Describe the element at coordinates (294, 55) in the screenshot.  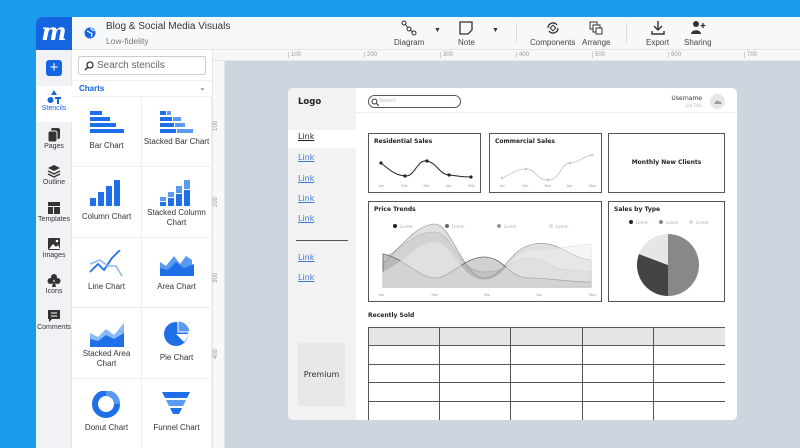
I see `ruler-tick: 100` at that location.